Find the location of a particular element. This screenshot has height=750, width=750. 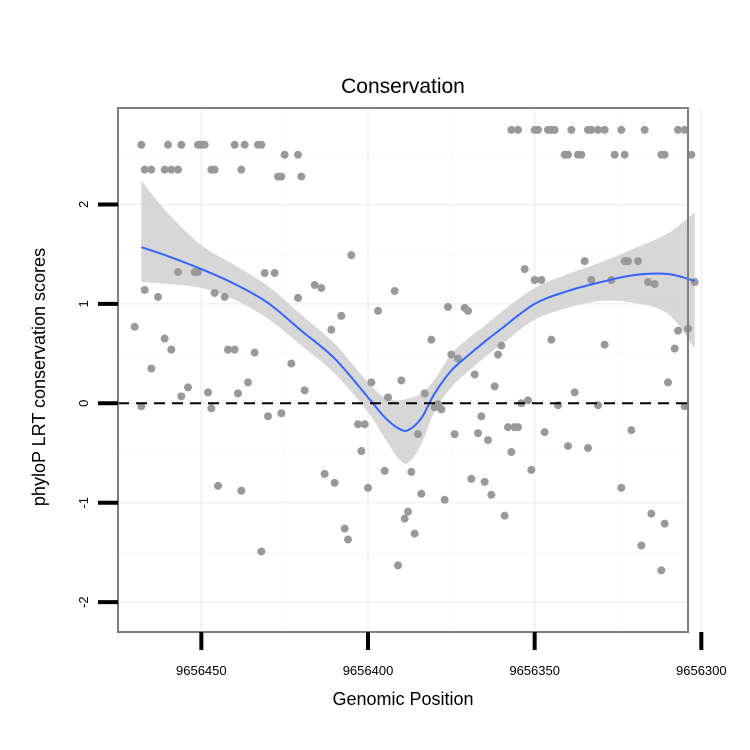

x-tick-label: 9656350 is located at coordinates (534, 670).